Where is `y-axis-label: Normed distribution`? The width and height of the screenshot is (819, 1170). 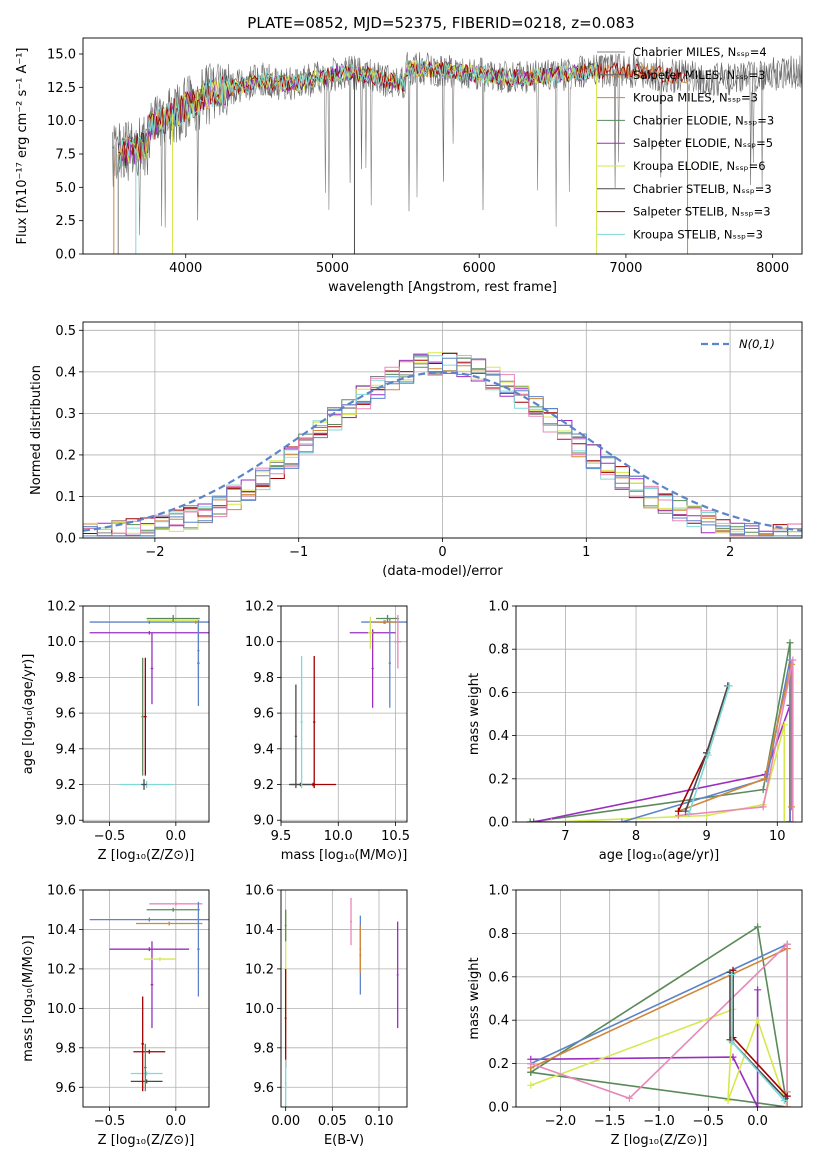
y-axis-label: Normed distribution is located at coordinates (36, 430).